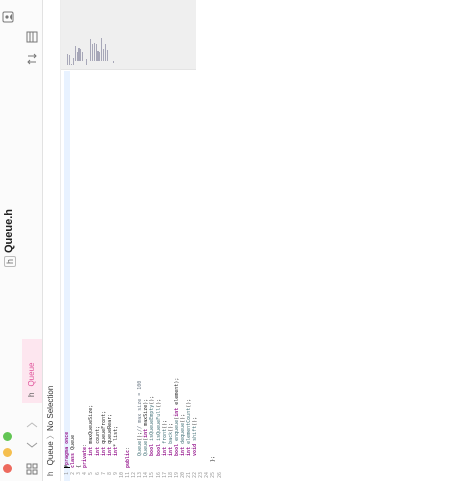  I want to click on code-text: int maxQueueSize;, so click(91, 430).